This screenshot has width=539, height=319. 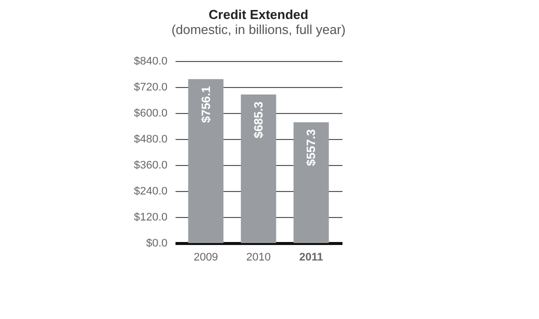 I want to click on x-tick-label: 2010, so click(x=258, y=258).